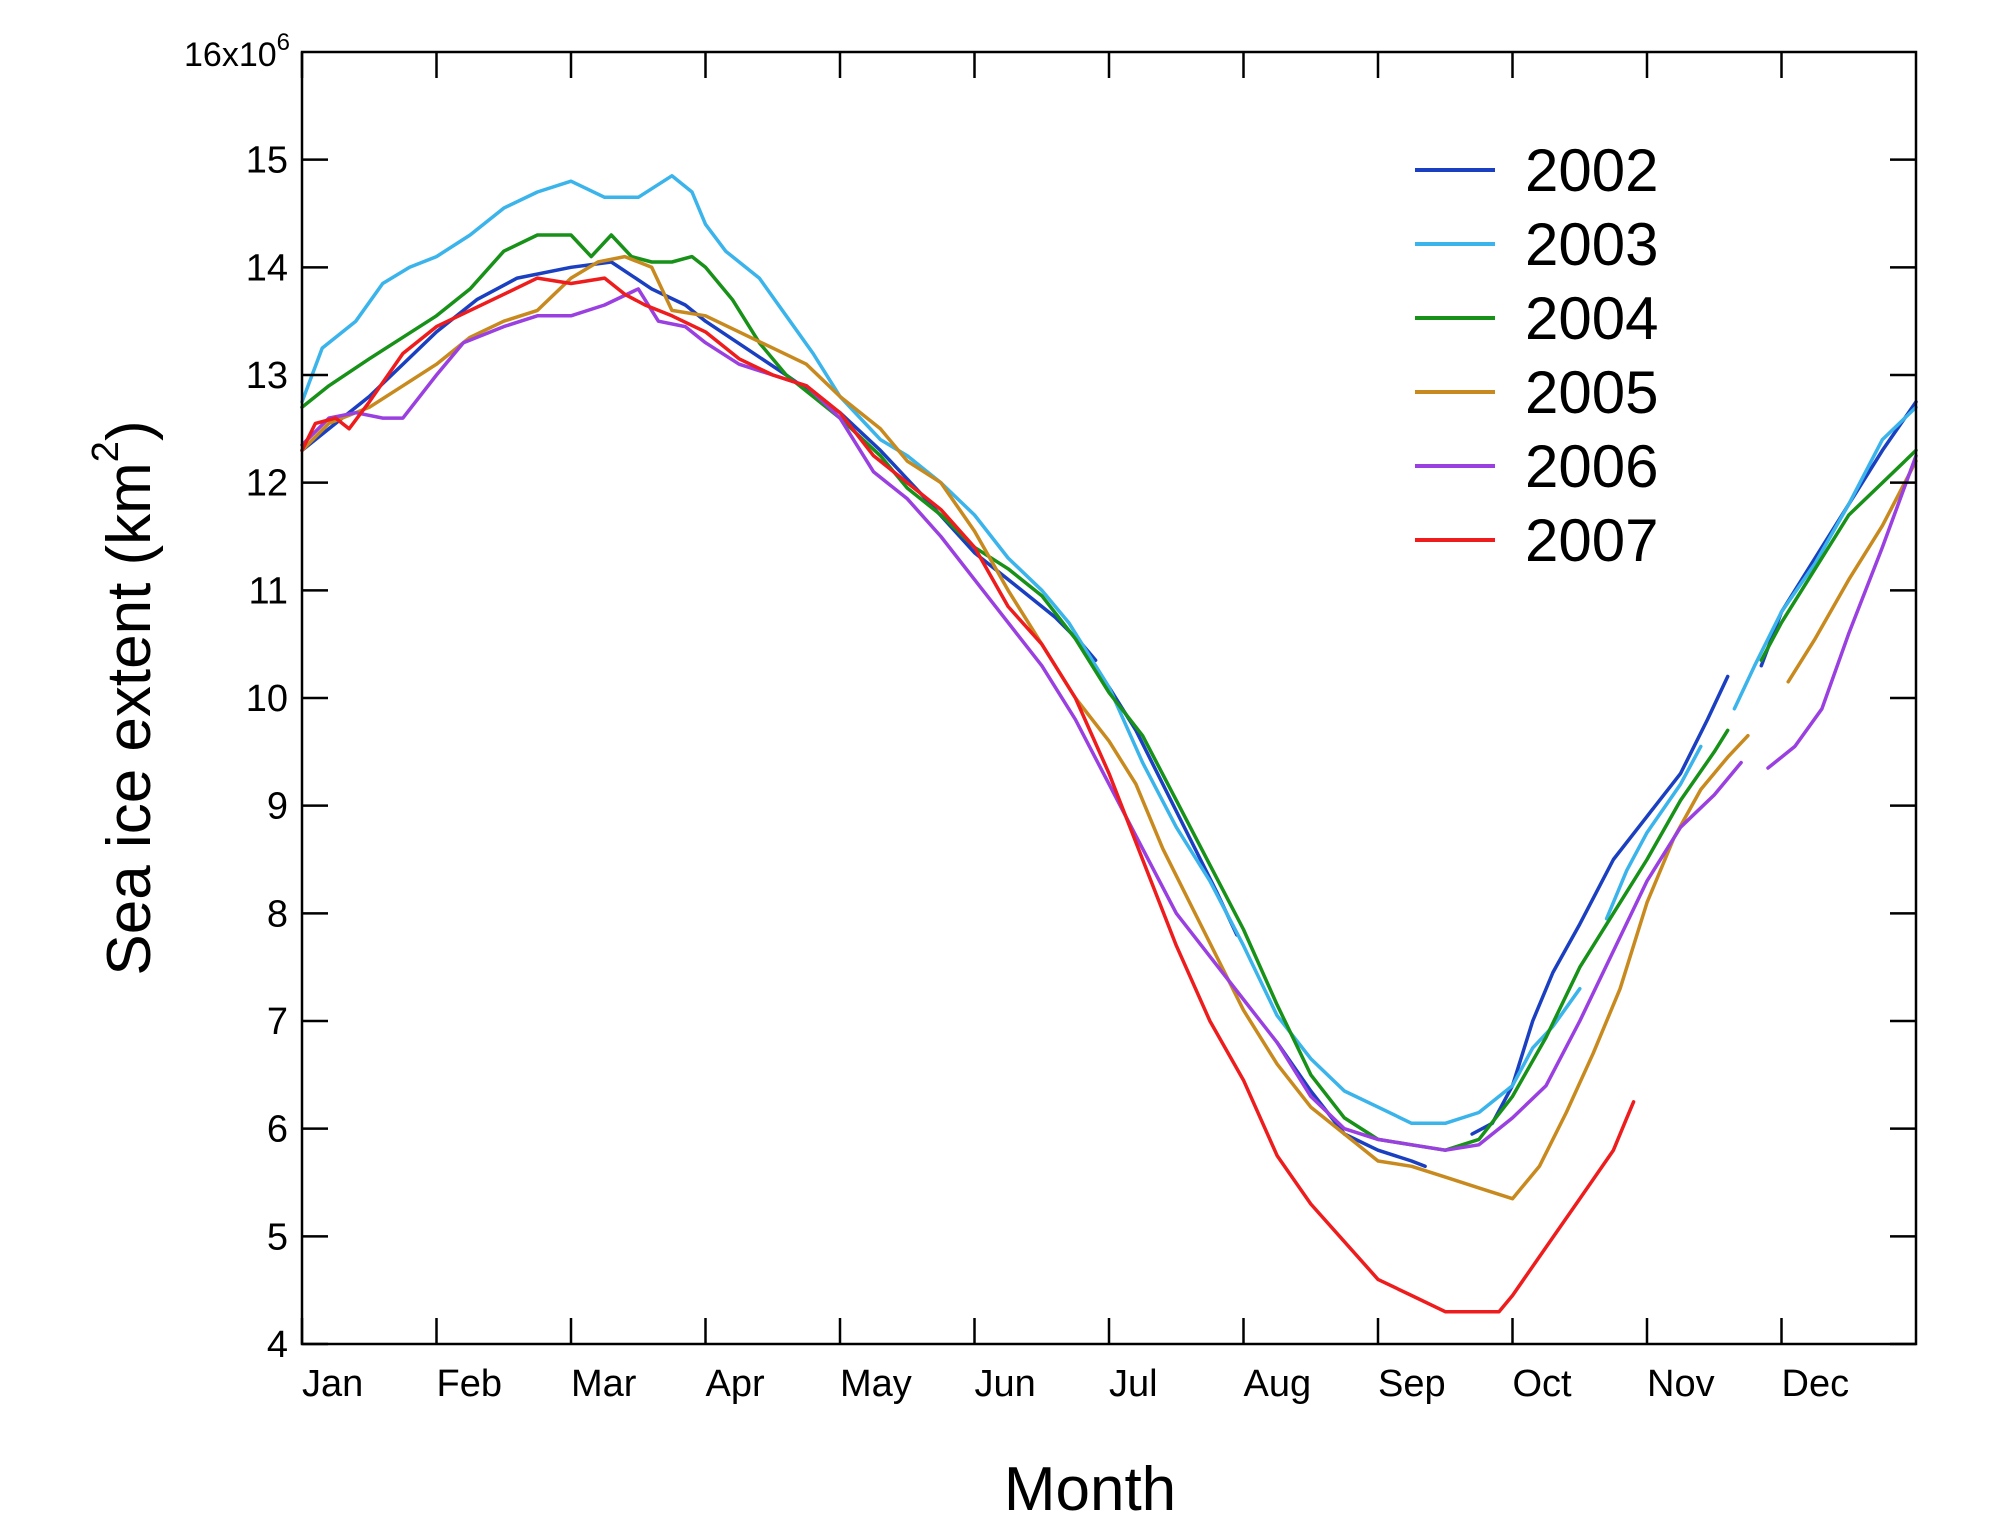 Image resolution: width=2000 pixels, height=1536 pixels. I want to click on x-tick-label-8: Sep, so click(1412, 1384).